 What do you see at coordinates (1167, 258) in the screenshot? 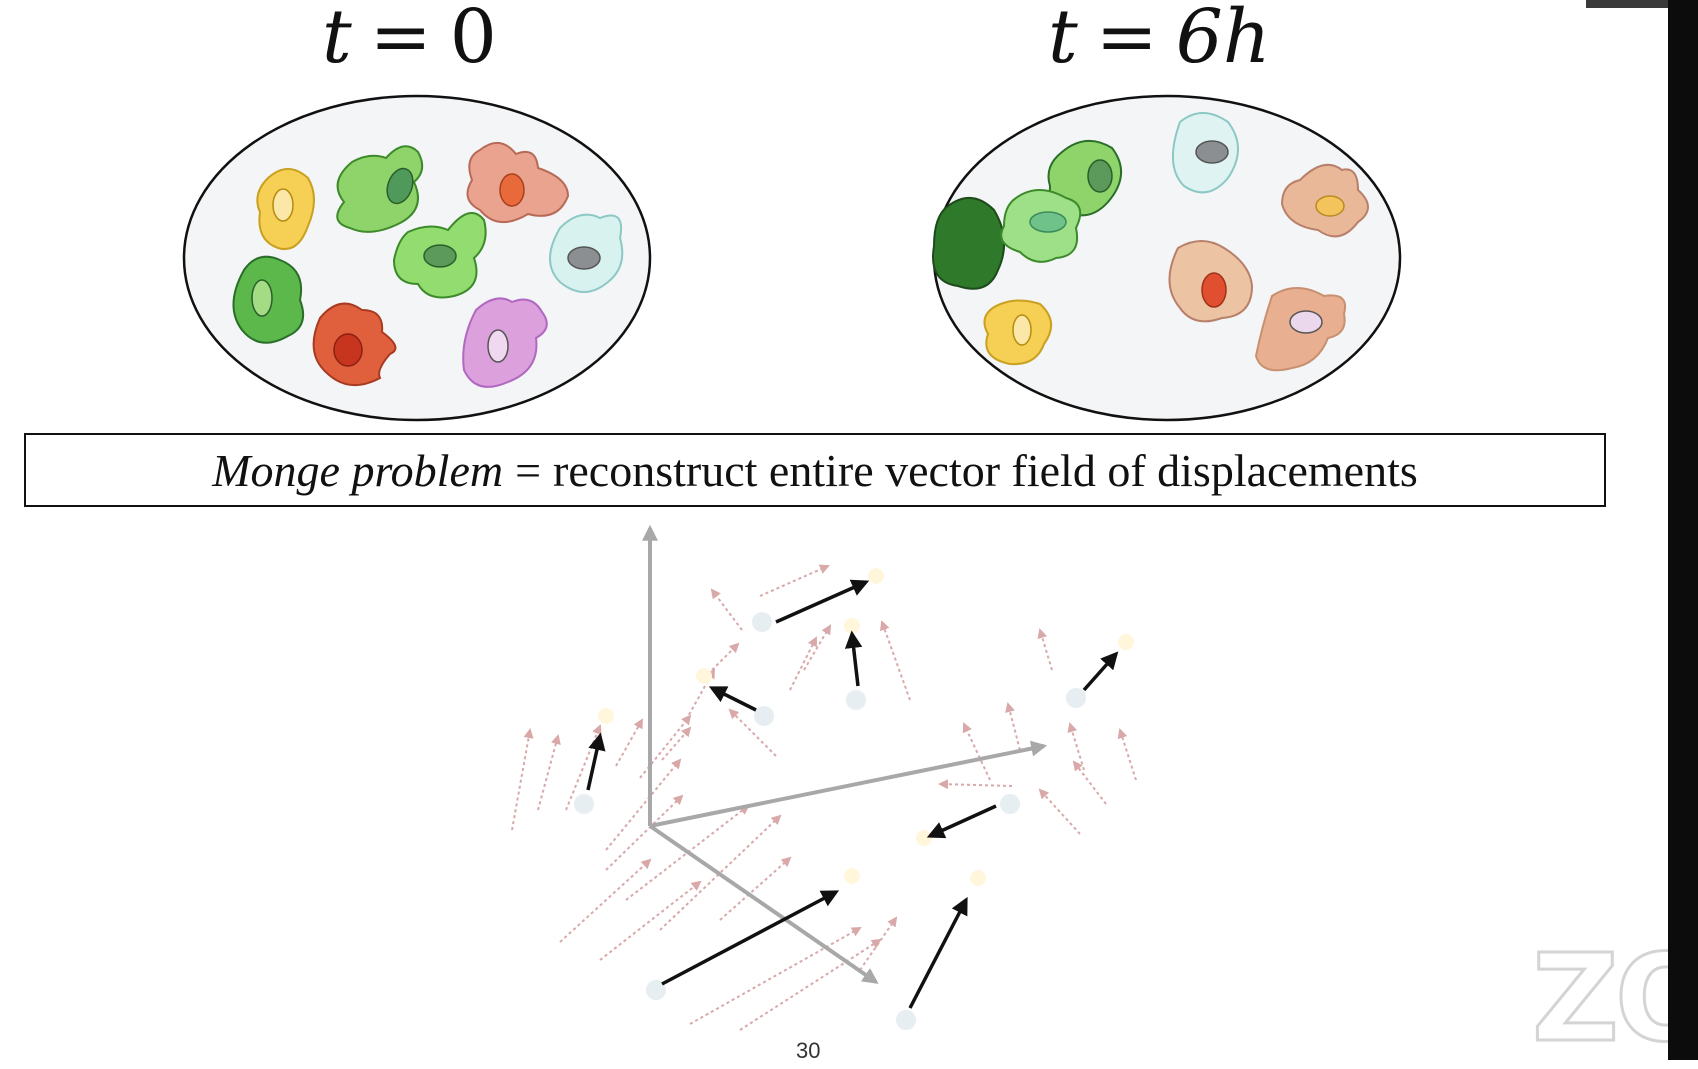
I see `petri-dish-icon` at bounding box center [1167, 258].